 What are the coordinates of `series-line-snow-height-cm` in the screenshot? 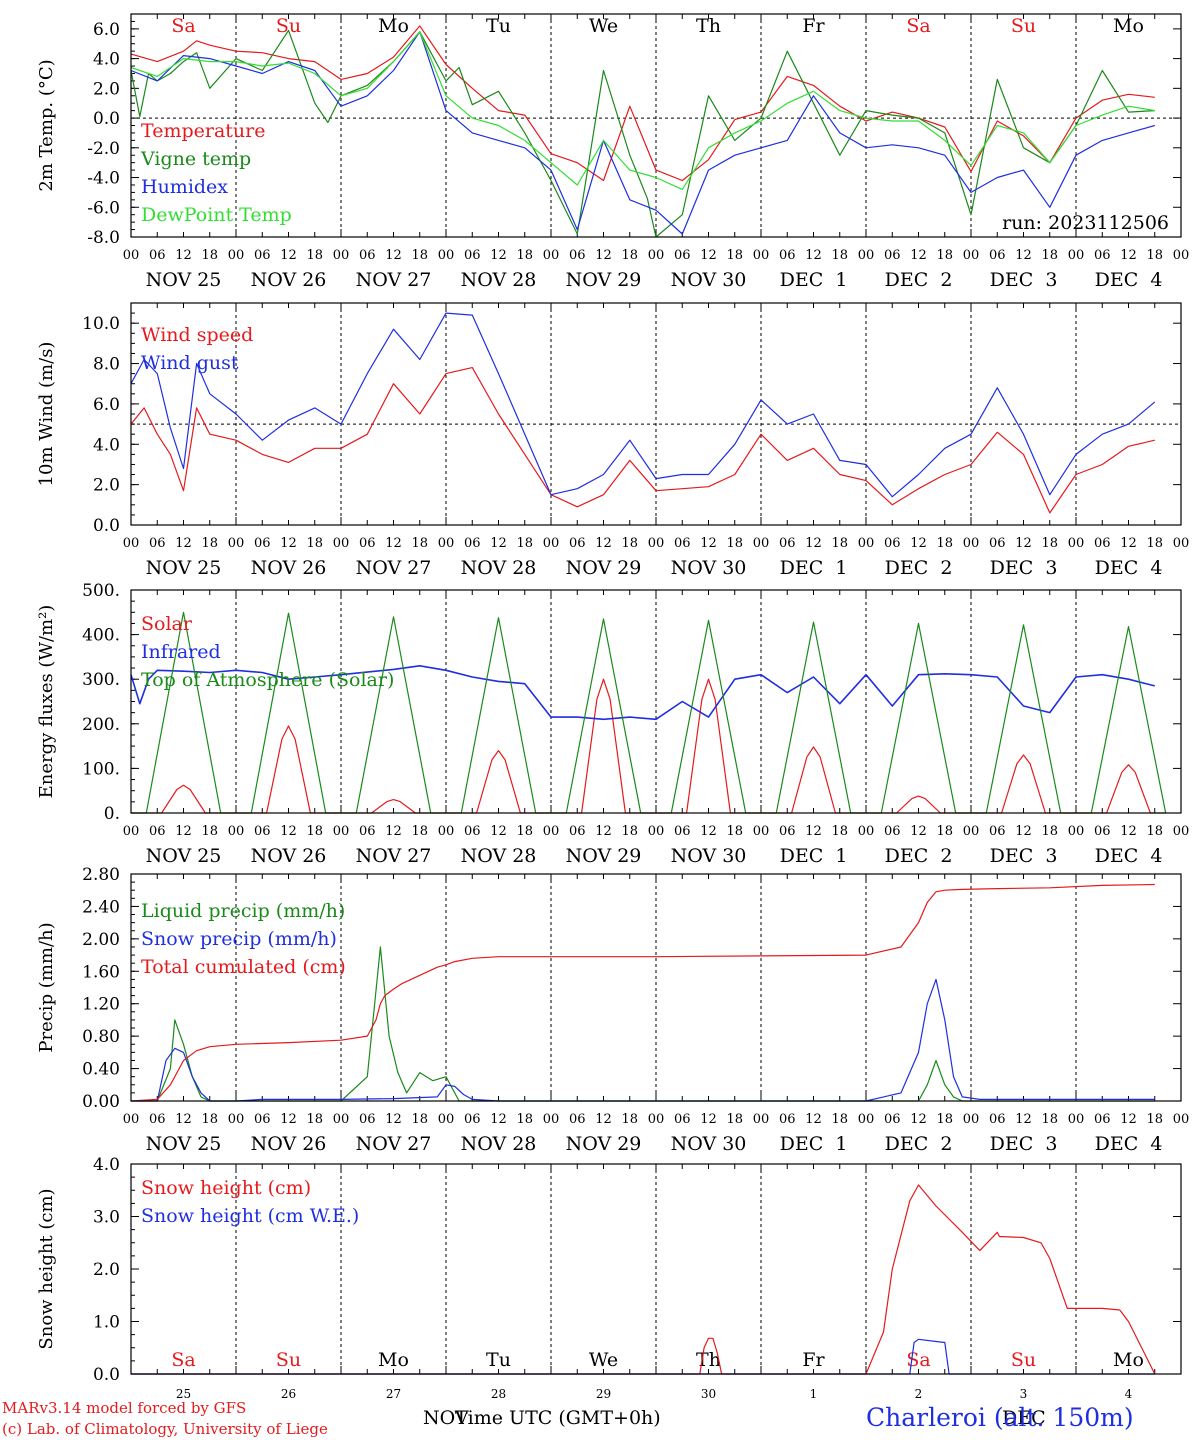 It's located at (643, 1279).